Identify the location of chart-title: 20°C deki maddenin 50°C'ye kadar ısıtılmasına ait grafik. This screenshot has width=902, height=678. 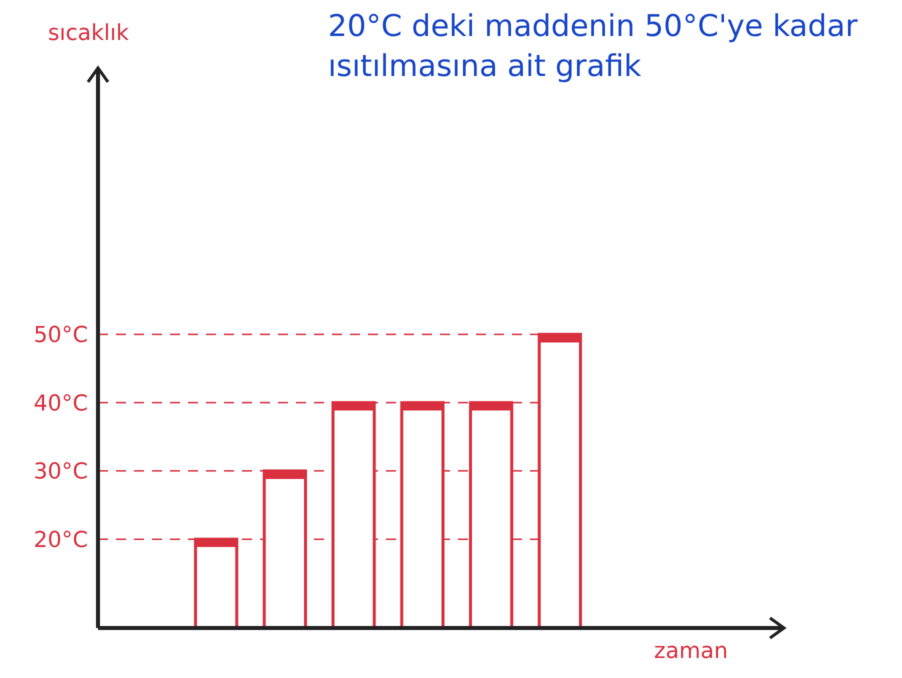
(593, 46).